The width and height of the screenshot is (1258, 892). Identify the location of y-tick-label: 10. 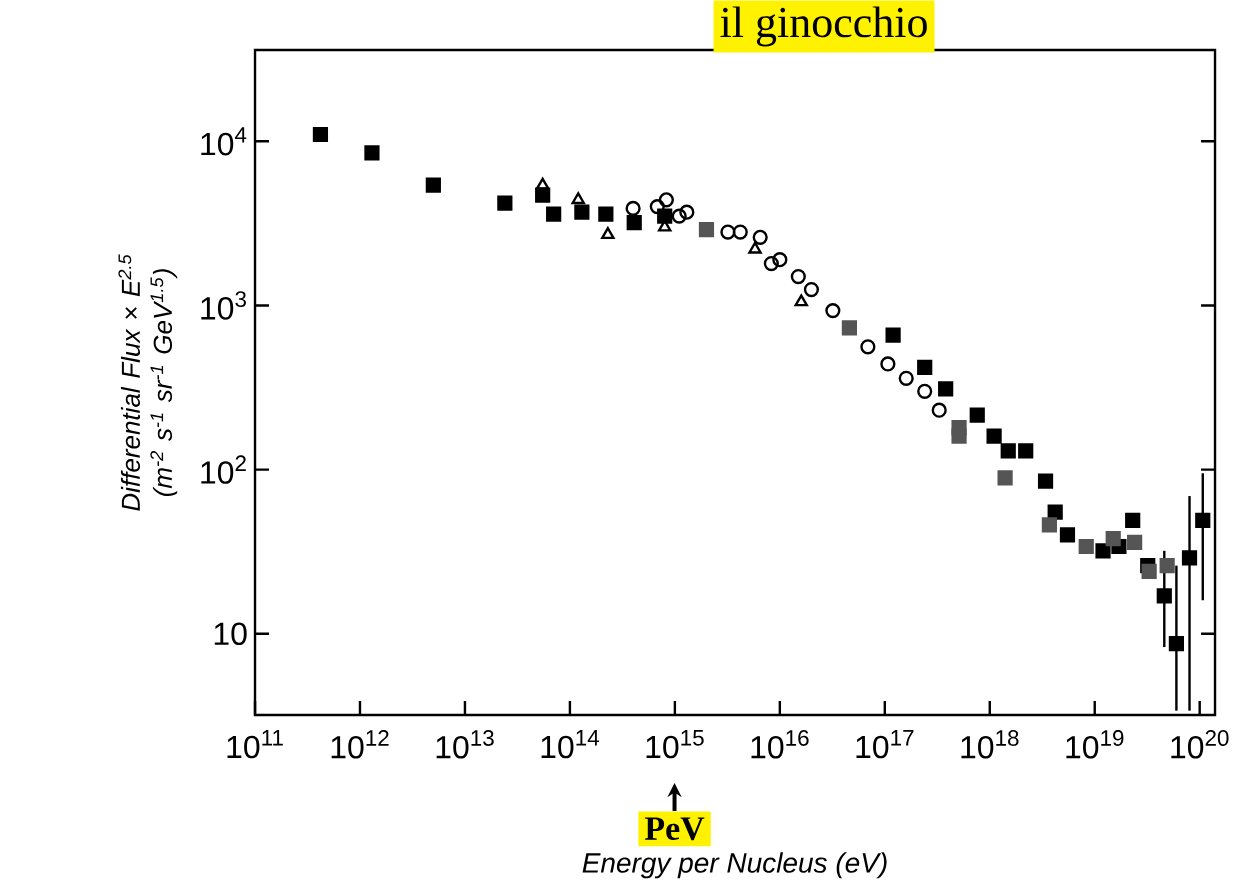
(230, 634).